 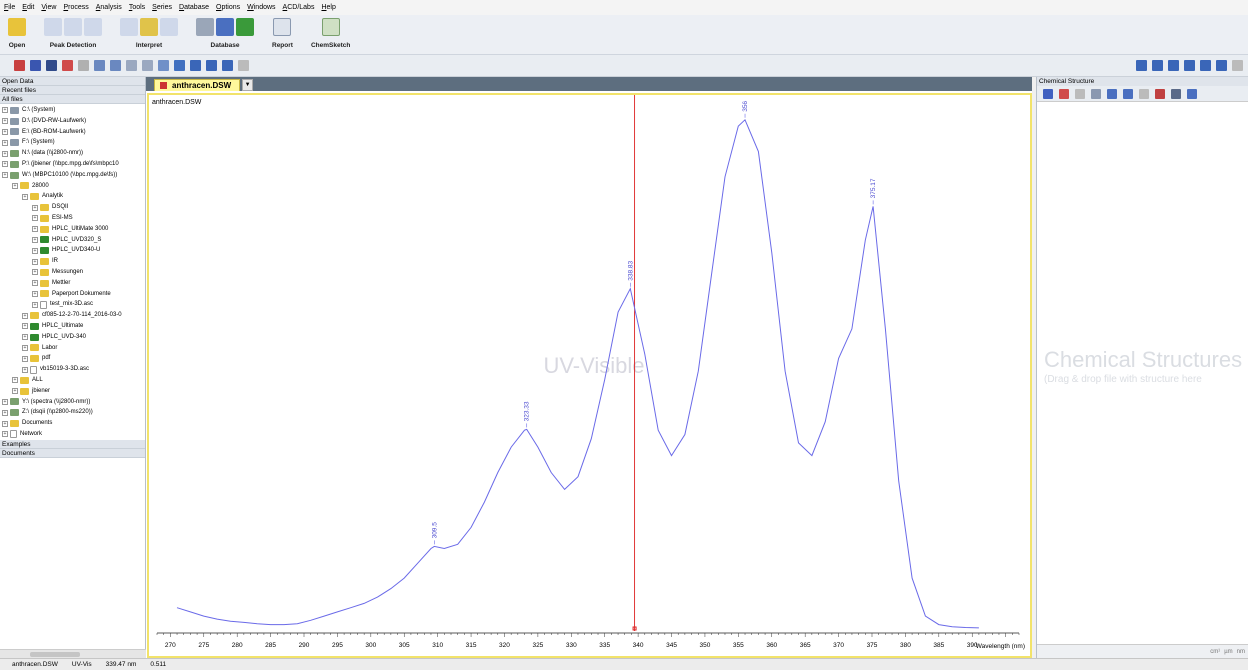 I want to click on peak-manual-icon, so click(x=93, y=27).